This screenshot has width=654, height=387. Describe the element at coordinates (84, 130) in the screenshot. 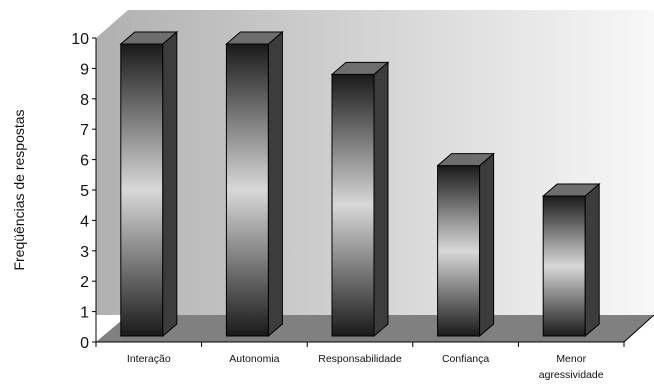

I see `y-tick-label: 7` at that location.